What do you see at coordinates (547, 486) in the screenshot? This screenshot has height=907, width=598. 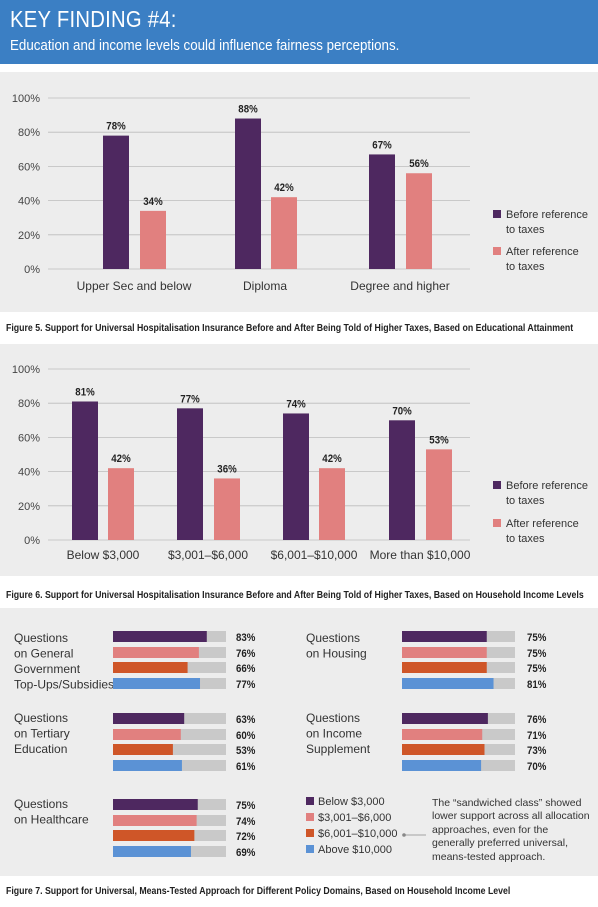 I see `legend-label: Before reference` at bounding box center [547, 486].